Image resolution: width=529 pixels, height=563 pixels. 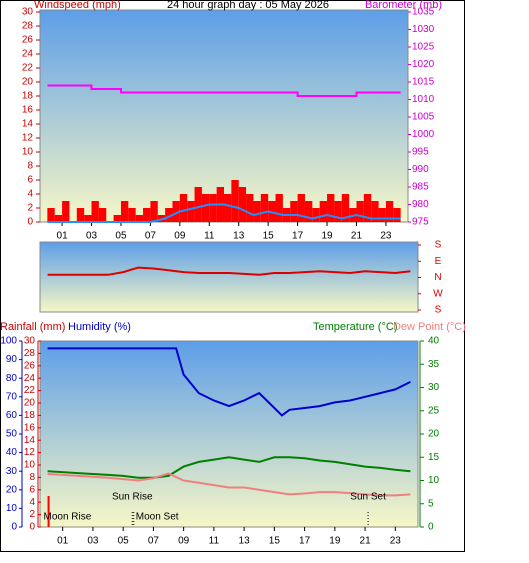 I want to click on x-tick-label: 07, so click(x=154, y=541).